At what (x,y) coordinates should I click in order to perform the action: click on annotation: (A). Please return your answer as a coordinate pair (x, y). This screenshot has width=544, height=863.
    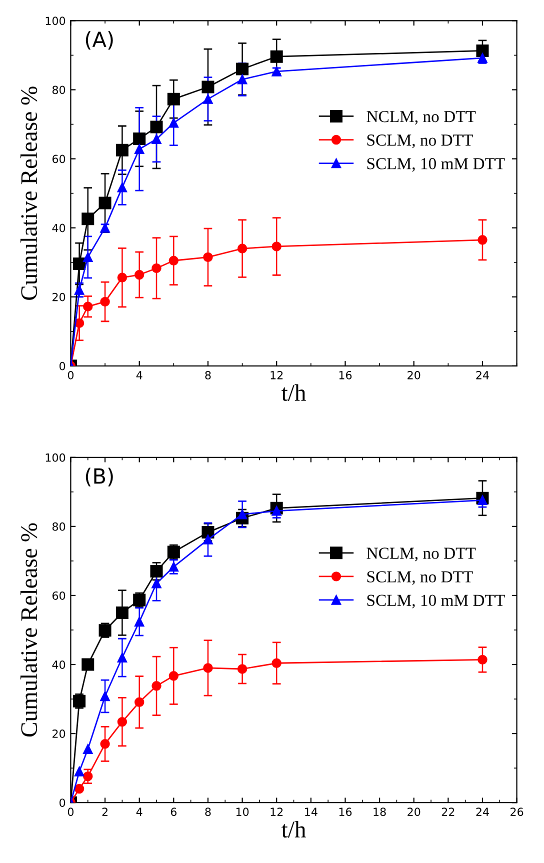
    Looking at the image, I should click on (99, 40).